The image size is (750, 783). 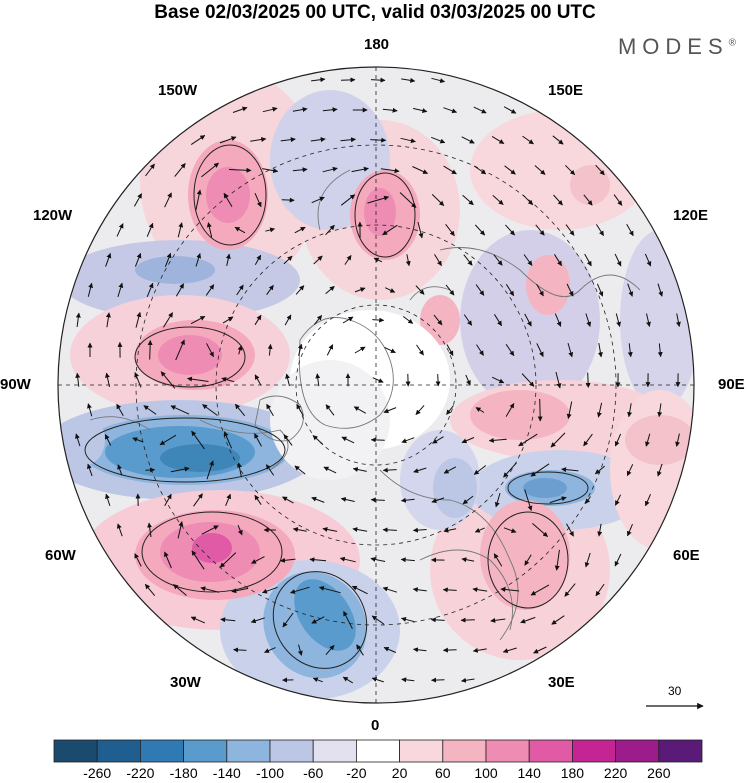 I want to click on colorbar-tick-label: -180, so click(x=183, y=773).